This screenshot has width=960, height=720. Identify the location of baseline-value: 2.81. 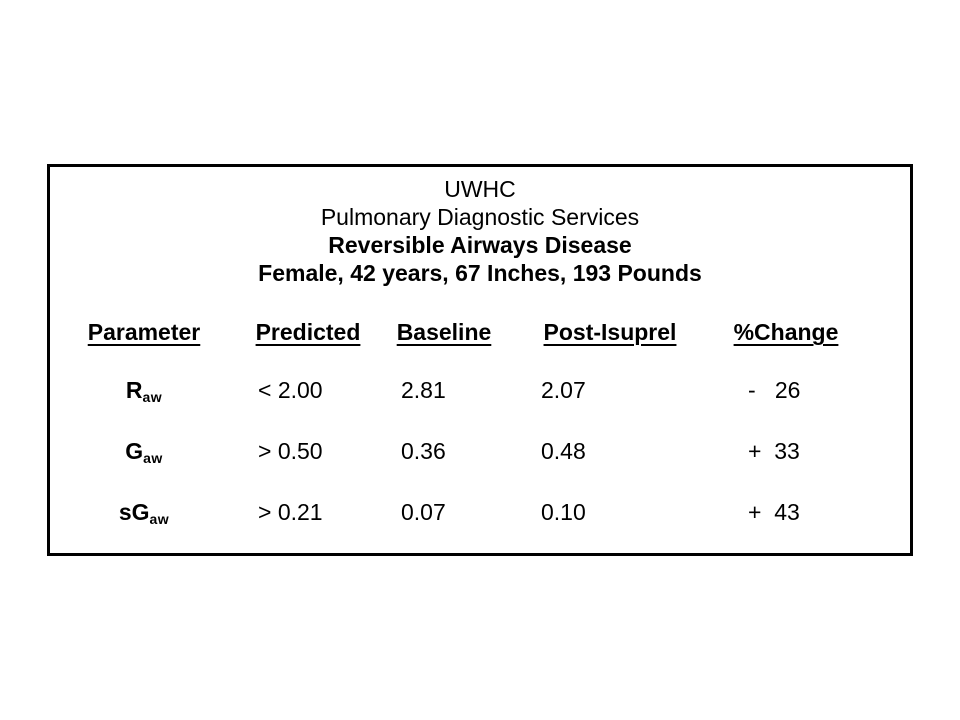
(423, 390).